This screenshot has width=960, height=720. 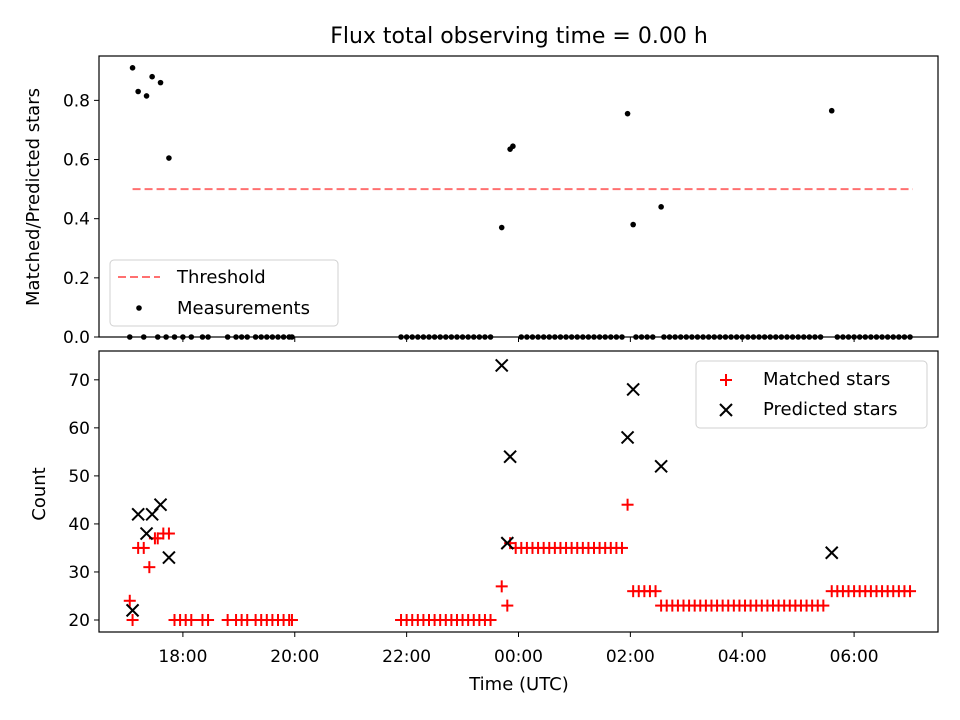 What do you see at coordinates (519, 36) in the screenshot?
I see `chart-title: Flux total observing time = 0.00 h` at bounding box center [519, 36].